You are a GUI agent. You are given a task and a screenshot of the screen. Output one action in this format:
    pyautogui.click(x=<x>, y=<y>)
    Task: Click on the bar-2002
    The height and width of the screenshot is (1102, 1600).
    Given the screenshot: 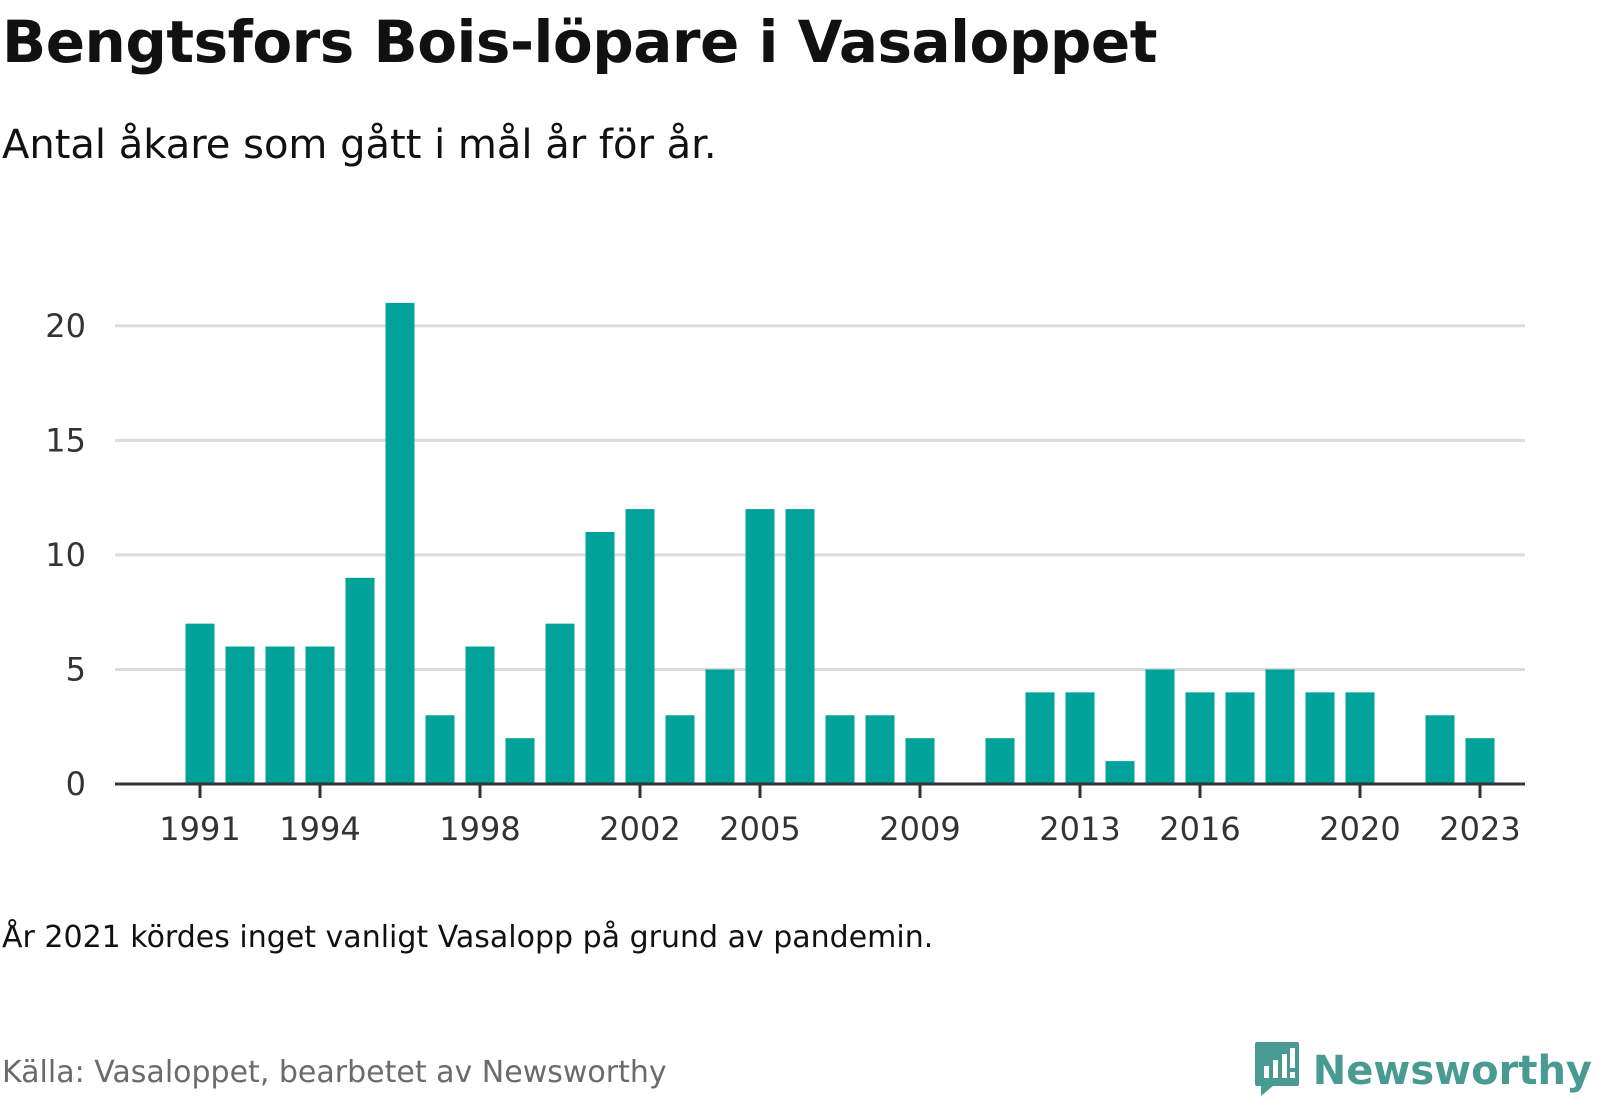 What is the action you would take?
    pyautogui.click(x=640, y=646)
    